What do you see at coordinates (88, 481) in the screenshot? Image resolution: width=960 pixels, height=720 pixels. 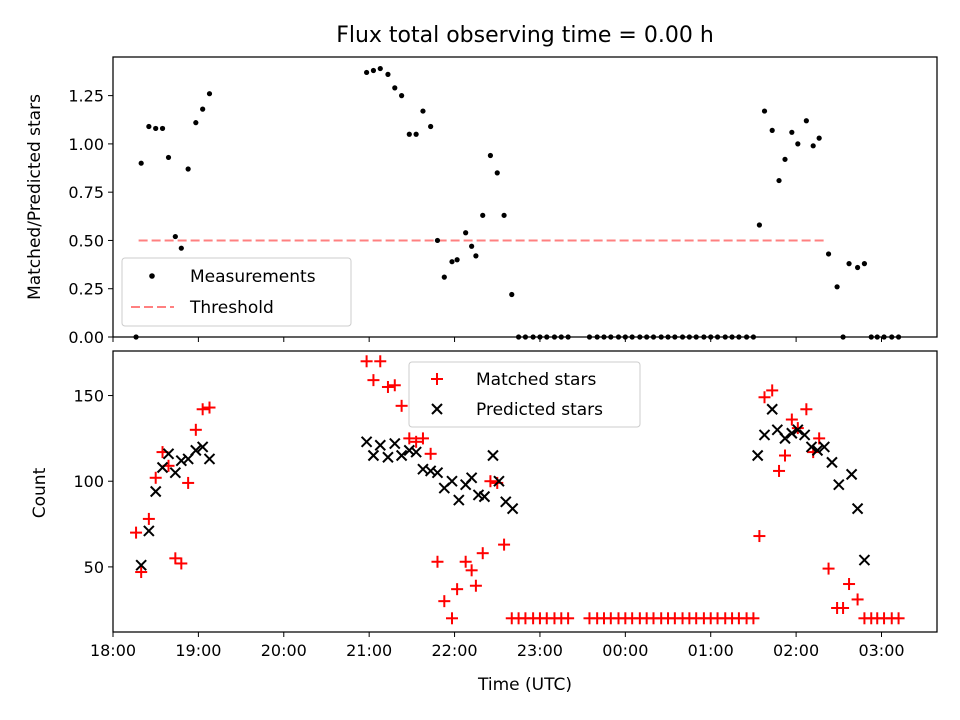 I see `bottom-ytick-label: 100` at bounding box center [88, 481].